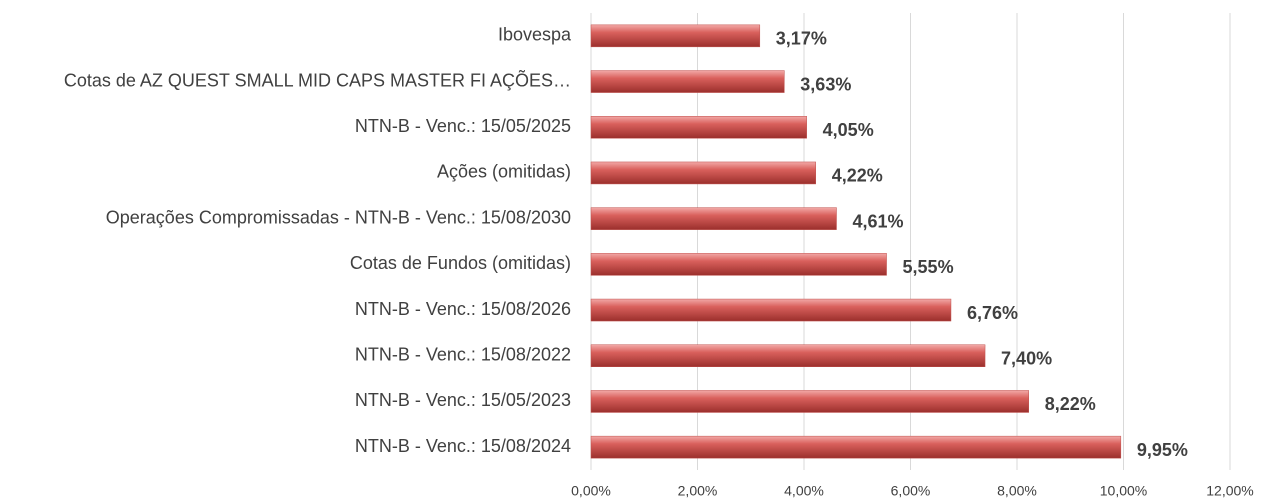 This screenshot has height=502, width=1261. What do you see at coordinates (1162, 450) in the screenshot?
I see `data-label: 9,95%` at bounding box center [1162, 450].